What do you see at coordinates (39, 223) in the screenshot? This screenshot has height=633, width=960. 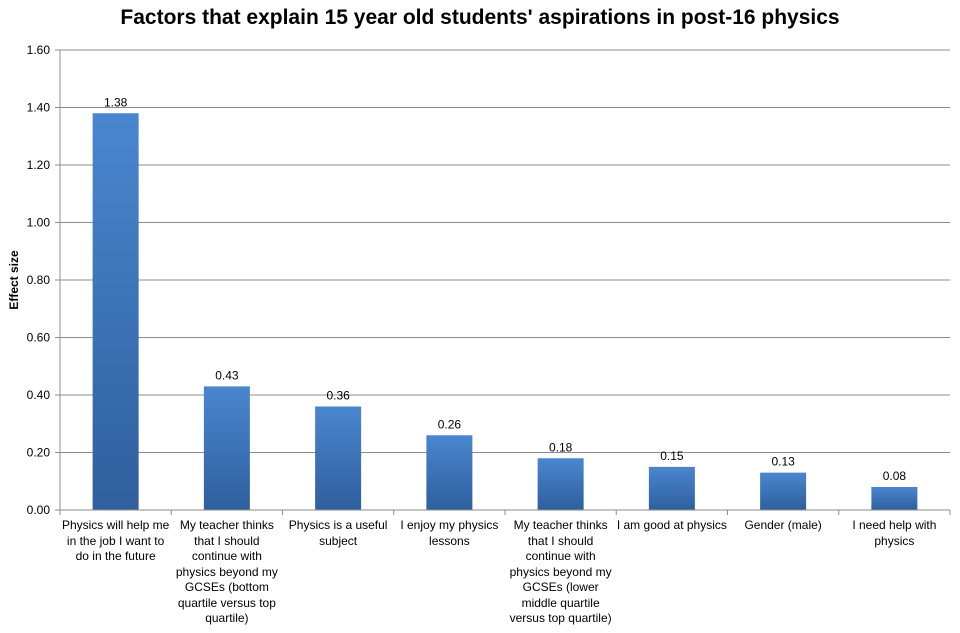 I see `y-tick-label: 1.00` at bounding box center [39, 223].